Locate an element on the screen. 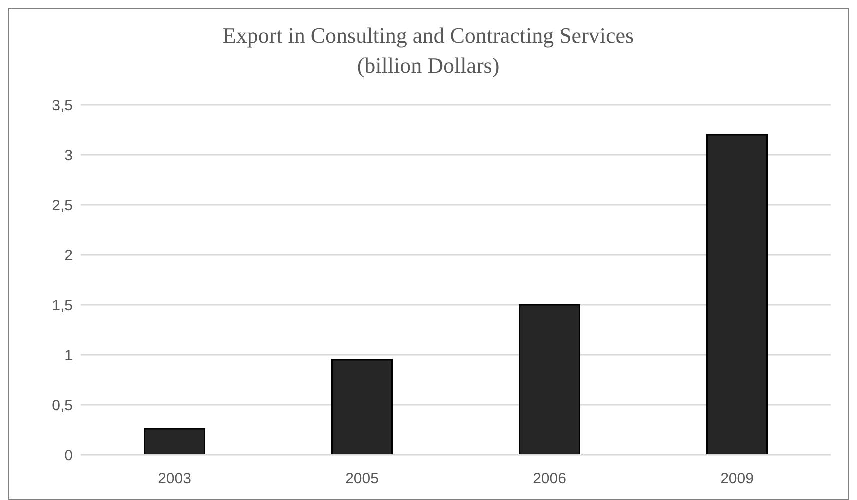  y-tick-label: 0,5 is located at coordinates (62, 405).